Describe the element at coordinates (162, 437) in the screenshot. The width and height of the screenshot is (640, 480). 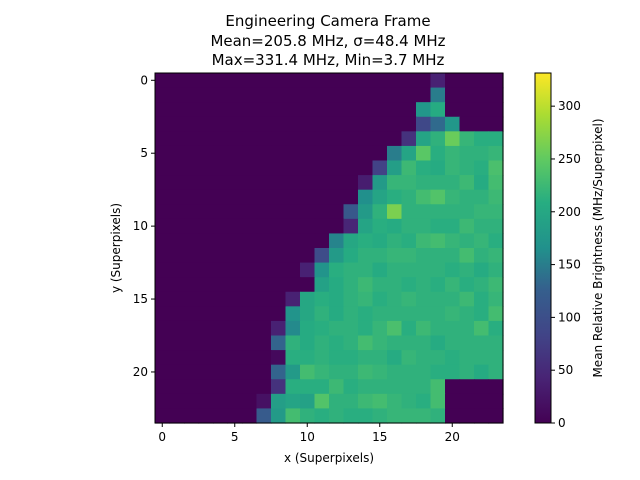
I see `x-tick-label: 0` at that location.